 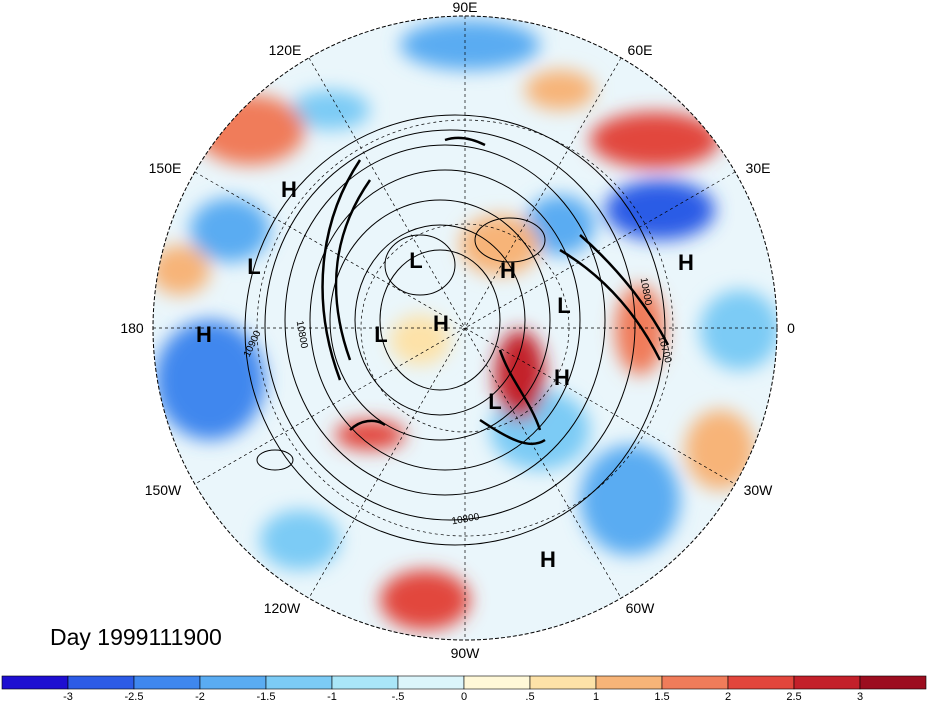 What do you see at coordinates (332, 696) in the screenshot?
I see `colorbar-tick-label: -1` at bounding box center [332, 696].